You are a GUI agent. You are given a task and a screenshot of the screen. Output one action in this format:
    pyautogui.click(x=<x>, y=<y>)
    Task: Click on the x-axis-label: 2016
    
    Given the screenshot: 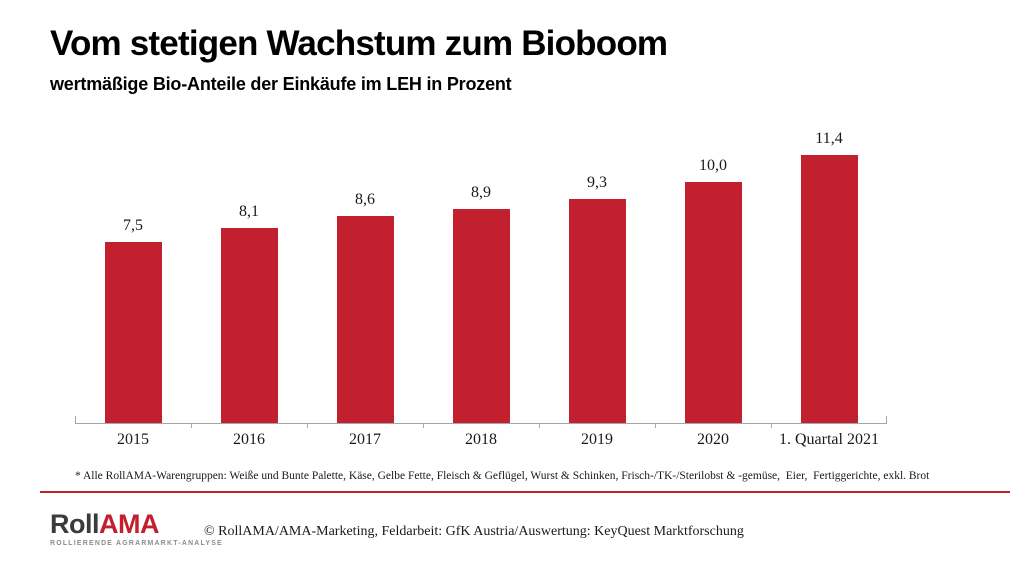 What is the action you would take?
    pyautogui.click(x=249, y=439)
    